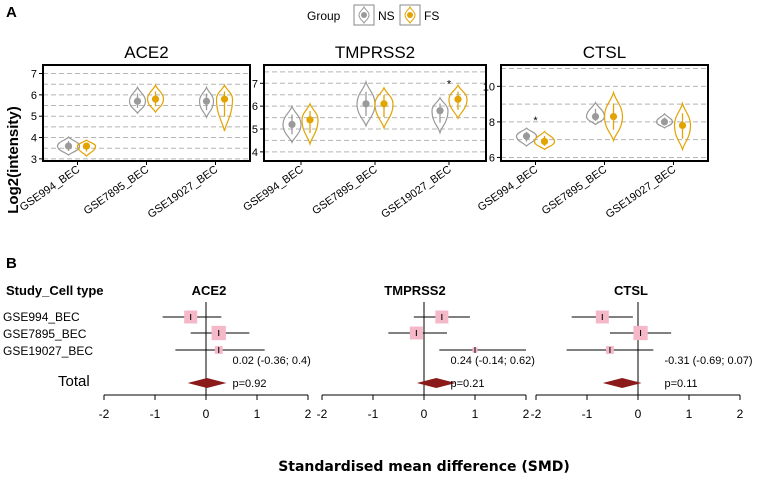  Describe the element at coordinates (604, 52) in the screenshot. I see `panel-title: CTSL` at that location.